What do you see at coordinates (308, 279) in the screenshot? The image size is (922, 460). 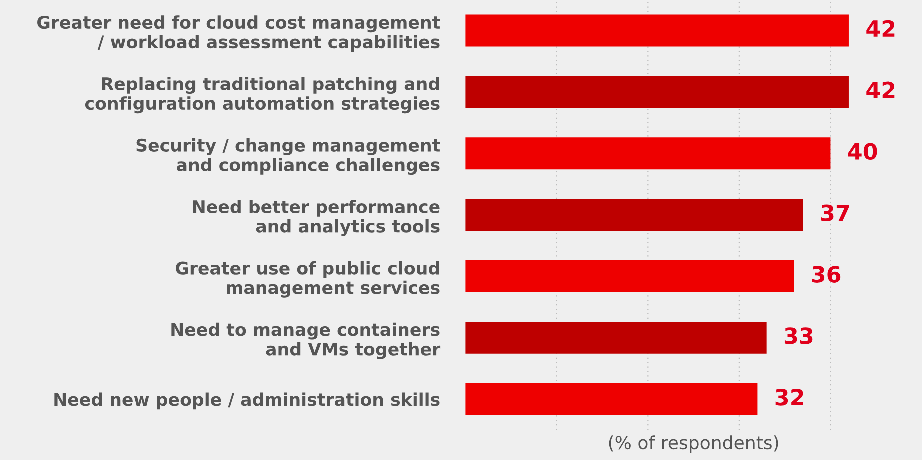 I see `y-tick-label: Greater use of public cloud management services` at bounding box center [308, 279].